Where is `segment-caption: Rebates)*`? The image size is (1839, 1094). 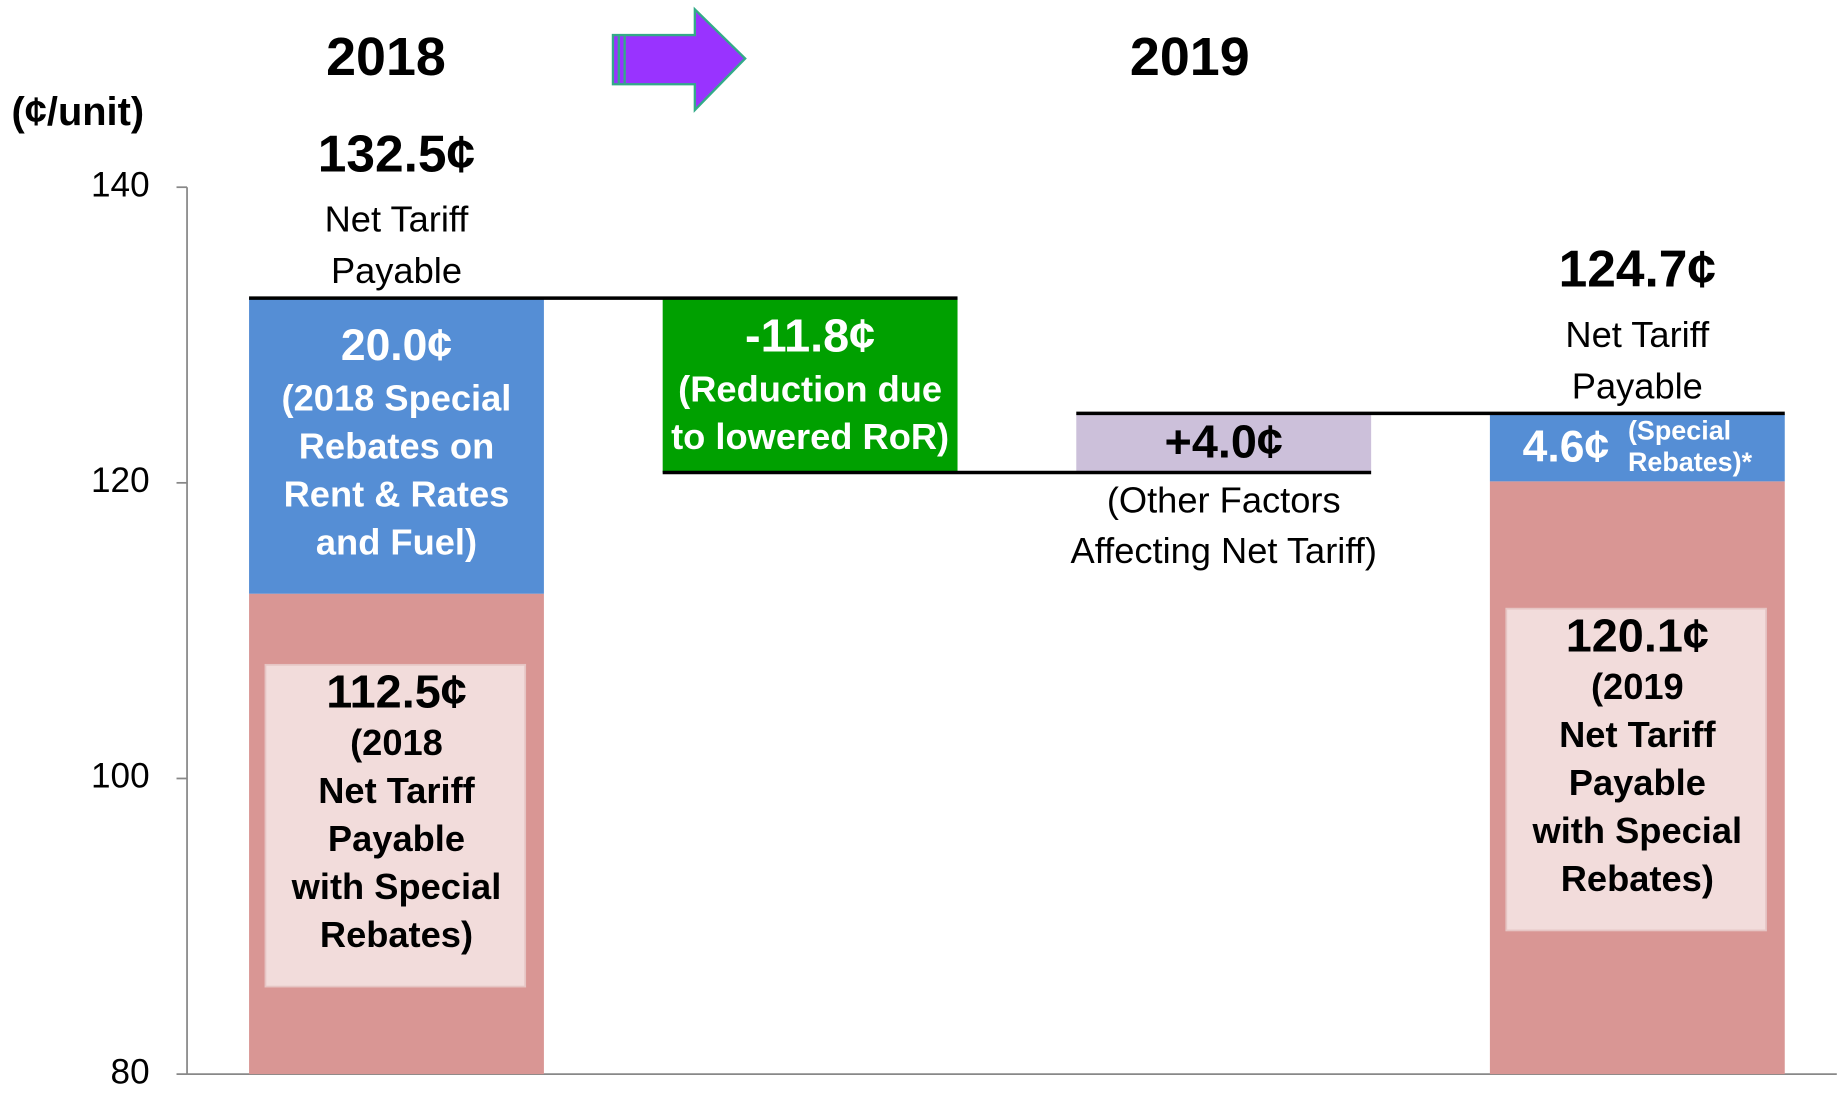 segment-caption: Rebates)* is located at coordinates (1690, 462).